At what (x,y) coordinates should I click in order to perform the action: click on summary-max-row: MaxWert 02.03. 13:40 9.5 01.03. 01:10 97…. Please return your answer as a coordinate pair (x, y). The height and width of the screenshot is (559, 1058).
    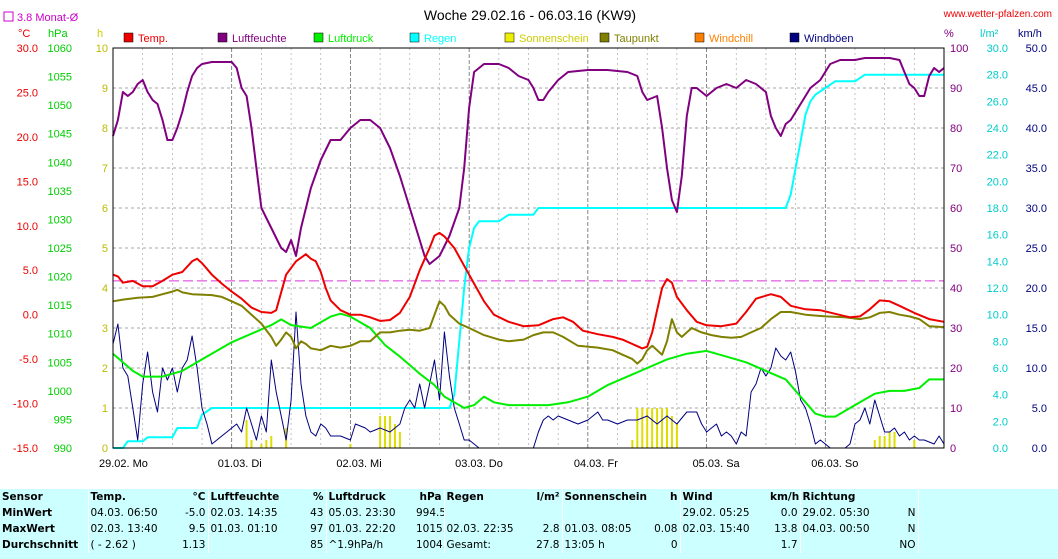
    Looking at the image, I should click on (529, 529).